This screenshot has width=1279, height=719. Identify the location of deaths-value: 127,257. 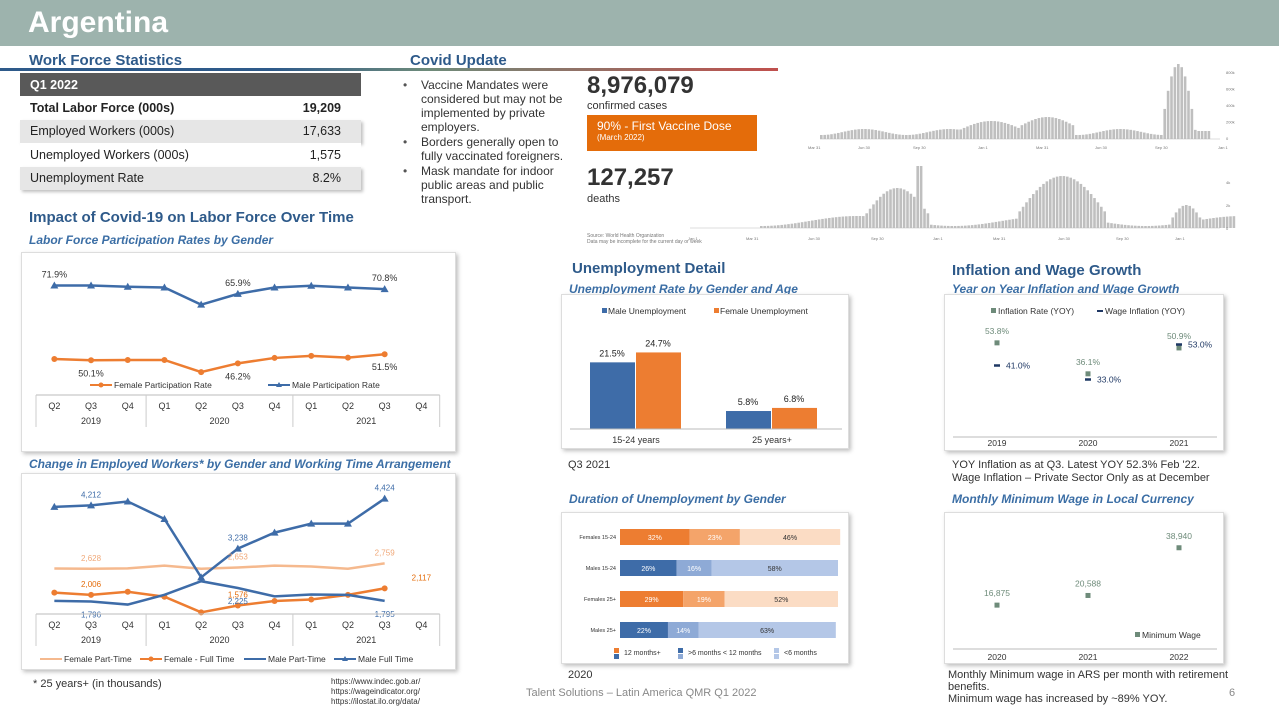
(630, 177).